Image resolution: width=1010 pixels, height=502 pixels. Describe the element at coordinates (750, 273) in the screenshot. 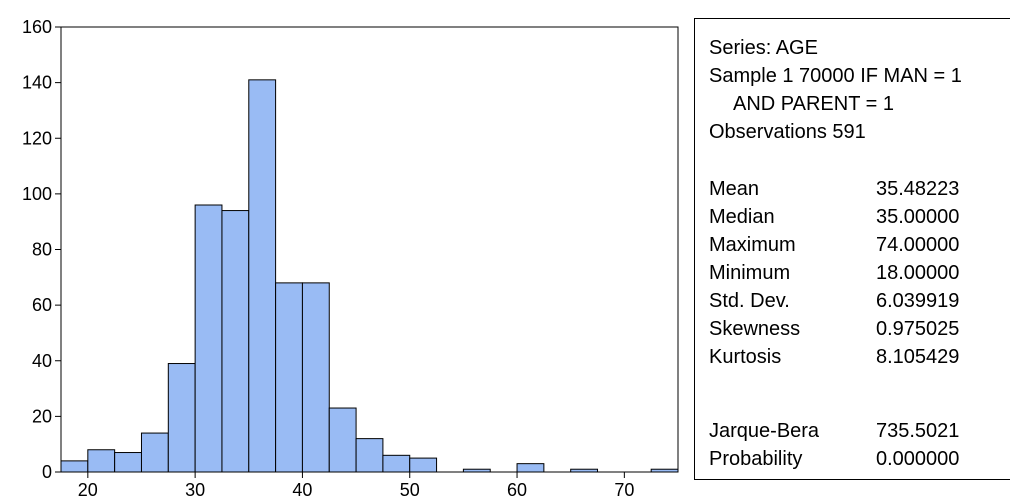

I see `stat-label: Minimum` at that location.